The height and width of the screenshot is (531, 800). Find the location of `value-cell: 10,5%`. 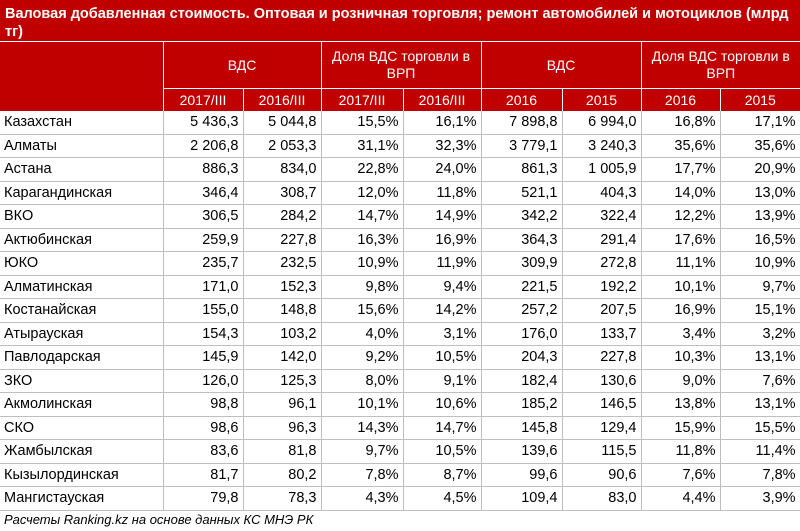

value-cell: 10,5% is located at coordinates (442, 357).